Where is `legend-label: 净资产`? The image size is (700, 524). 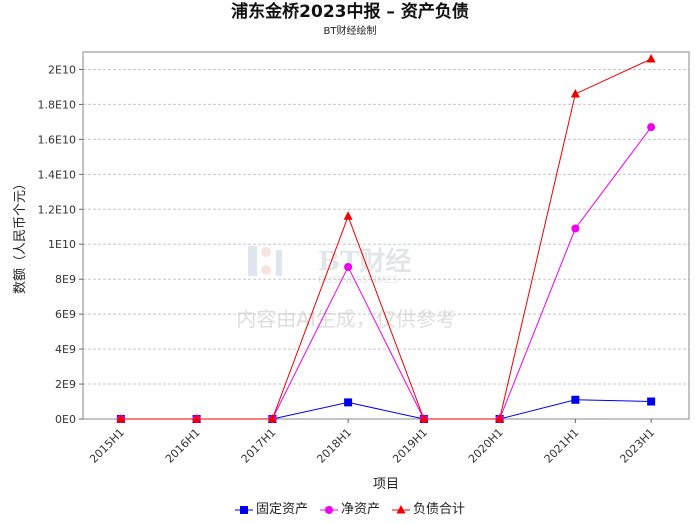 legend-label: 净资产 is located at coordinates (360, 509).